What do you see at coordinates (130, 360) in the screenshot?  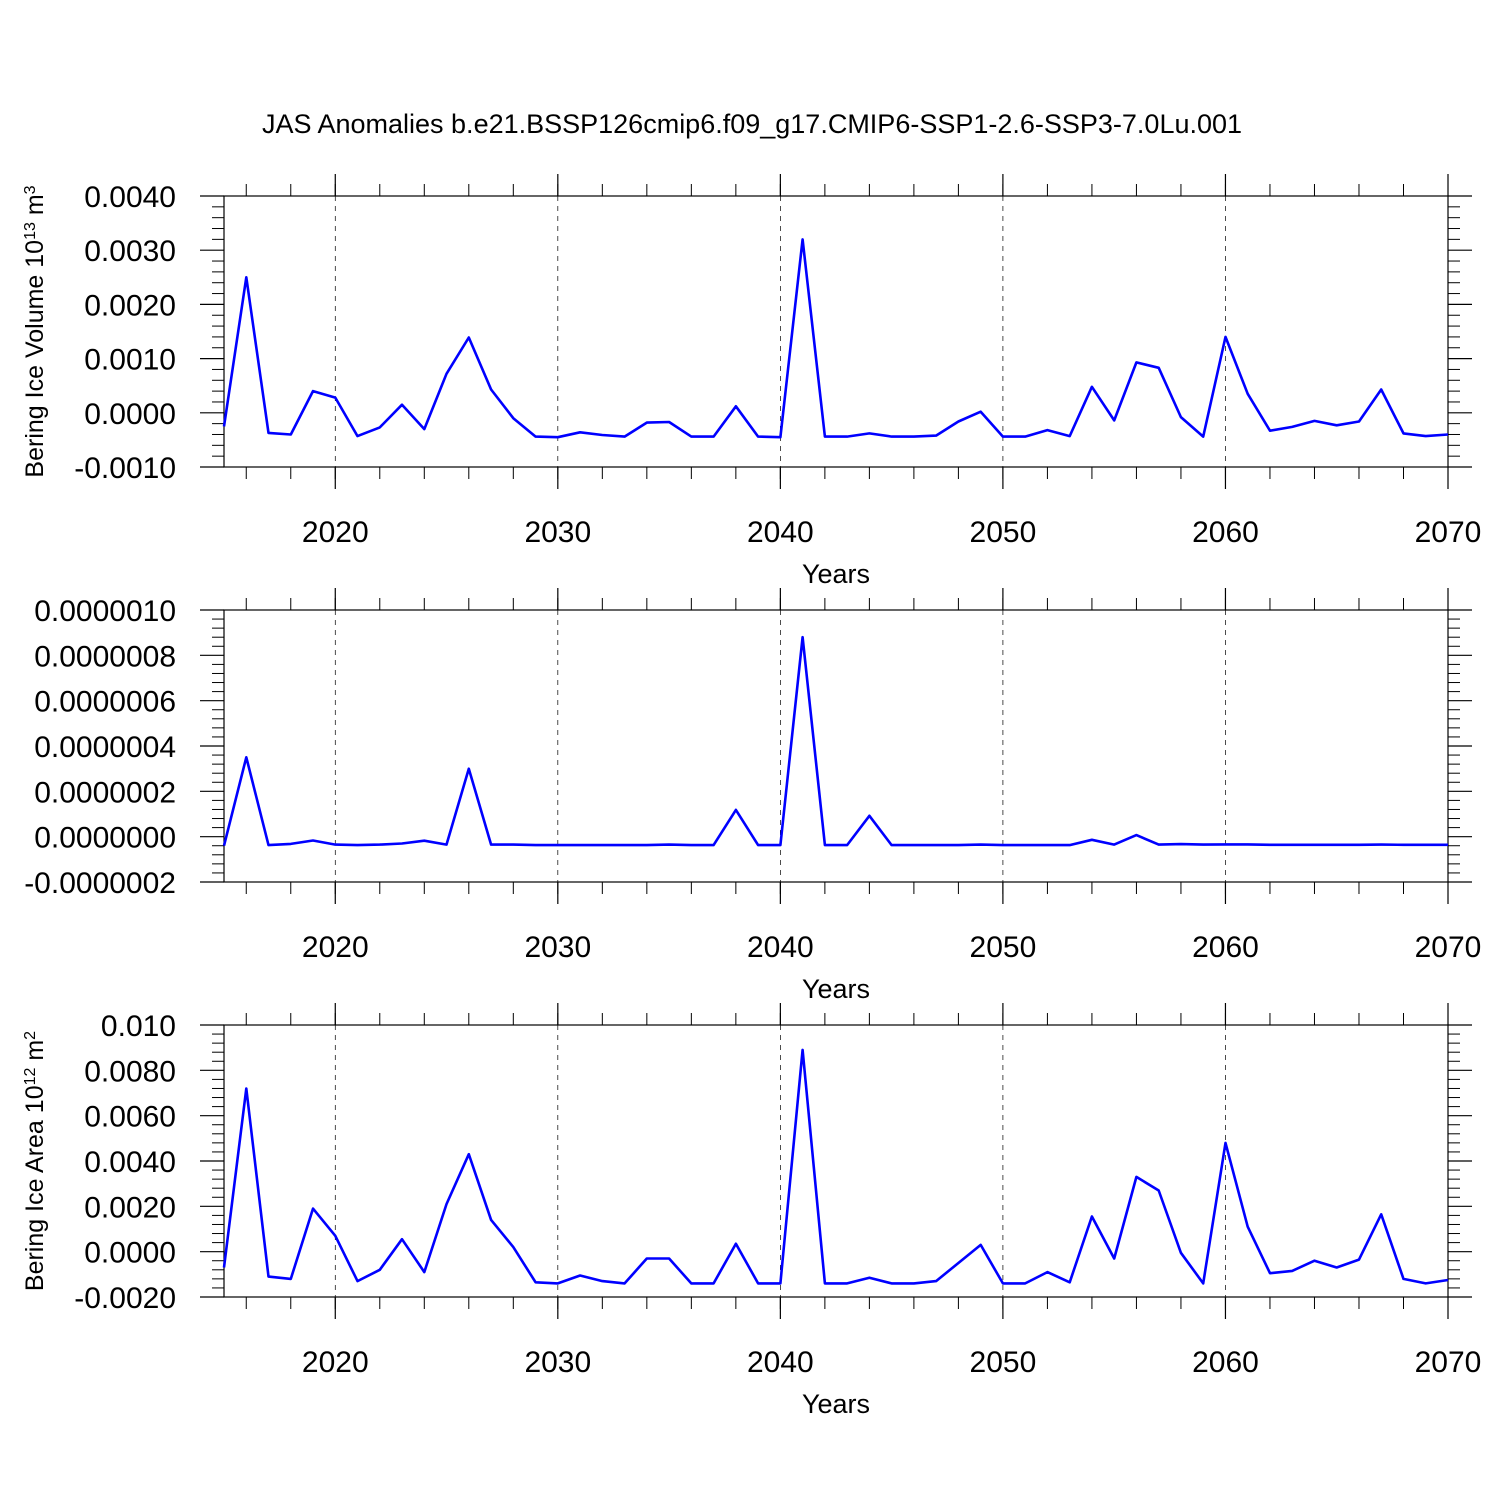 I see `y-tick-label: 0.0010` at bounding box center [130, 360].